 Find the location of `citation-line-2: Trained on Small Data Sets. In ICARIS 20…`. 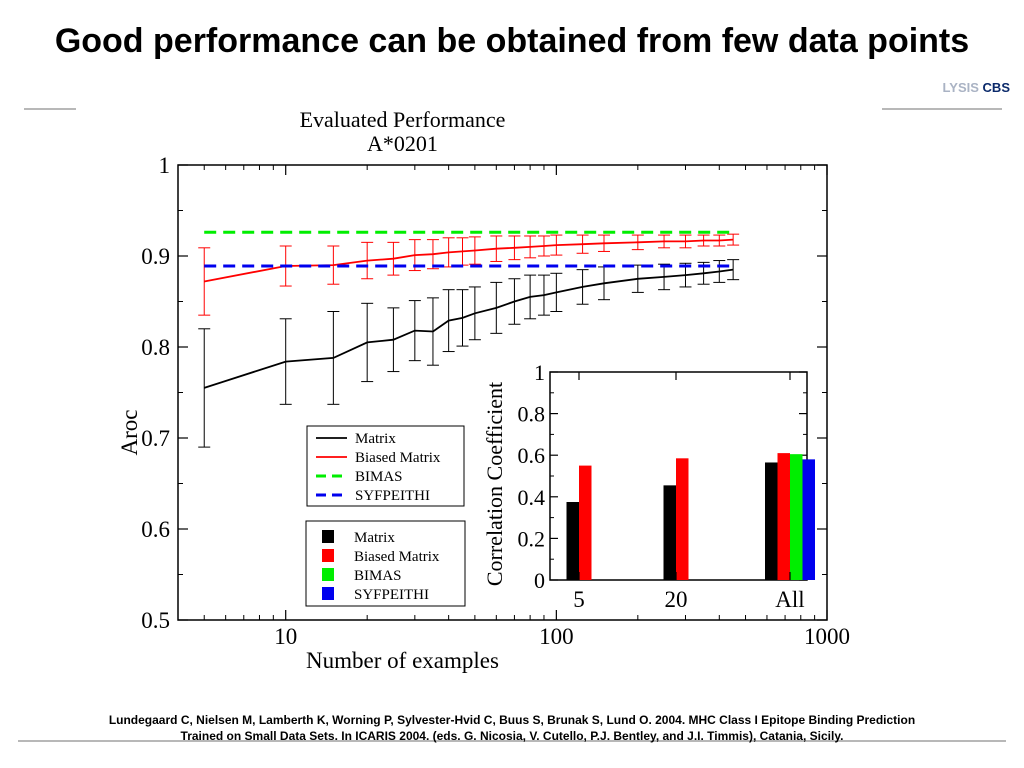

citation-line-2: Trained on Small Data Sets. In ICARIS 20… is located at coordinates (512, 736).